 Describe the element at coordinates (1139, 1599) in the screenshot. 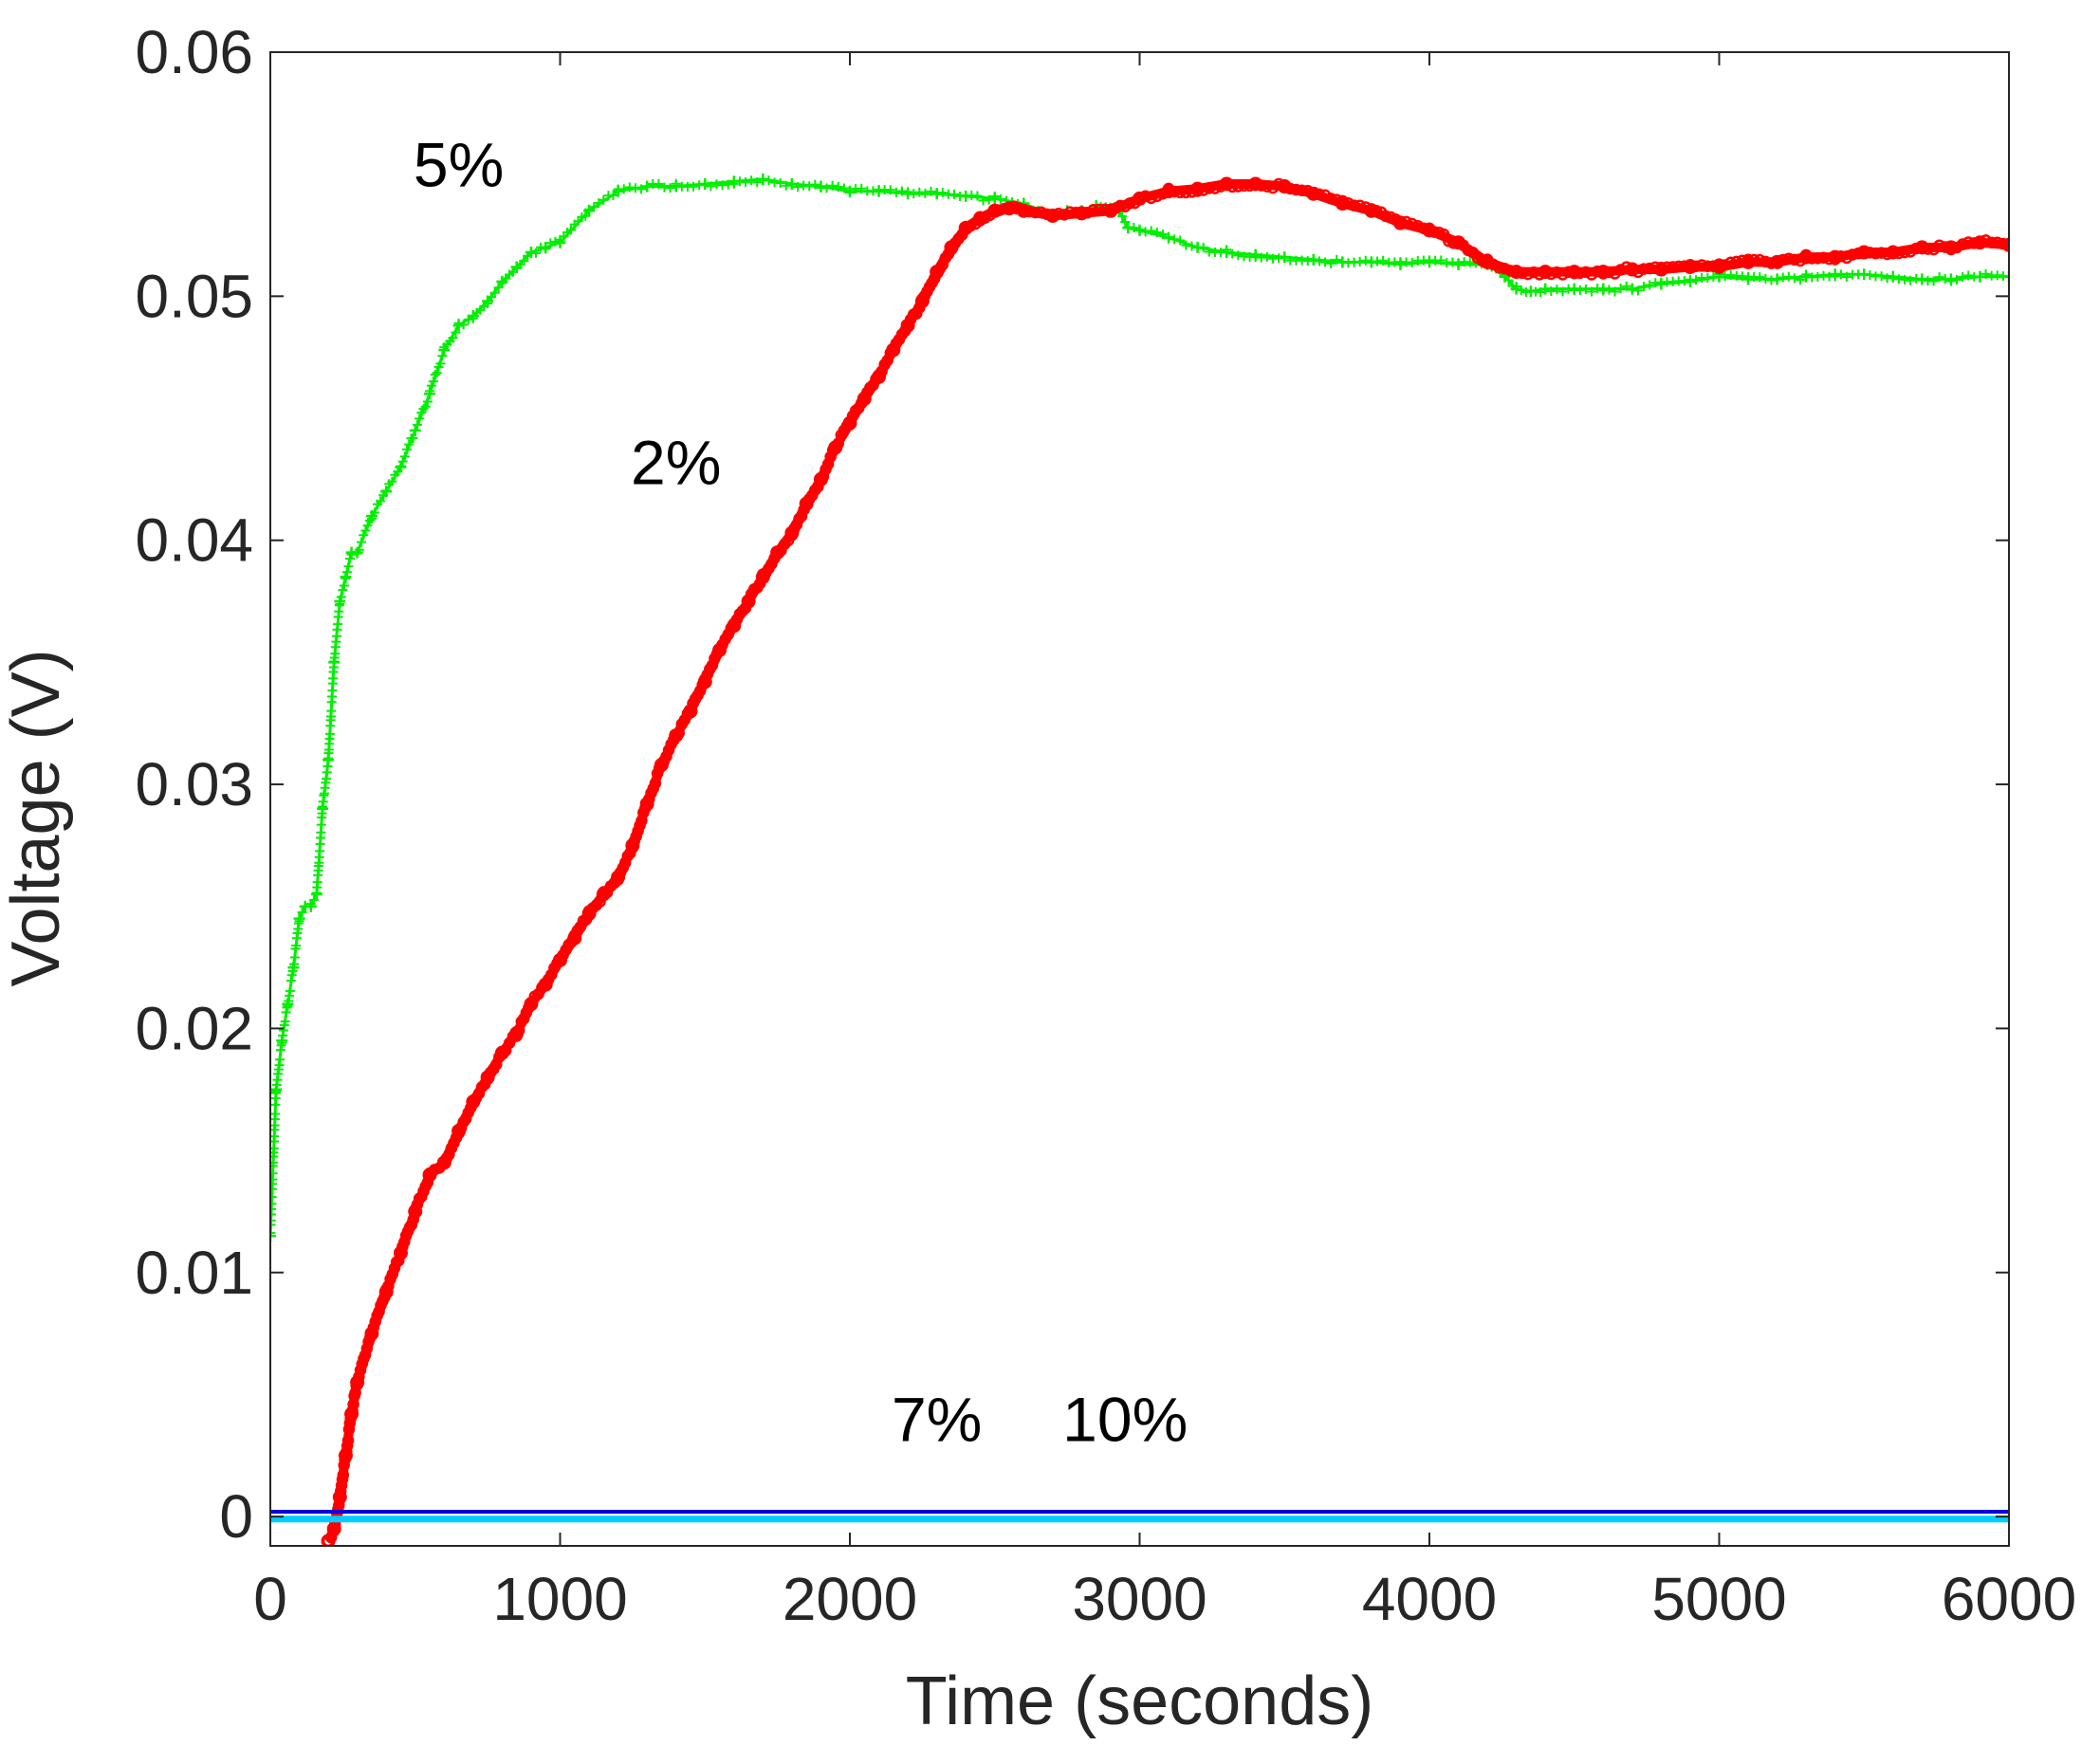

I see `x-tick-label: 3000` at that location.